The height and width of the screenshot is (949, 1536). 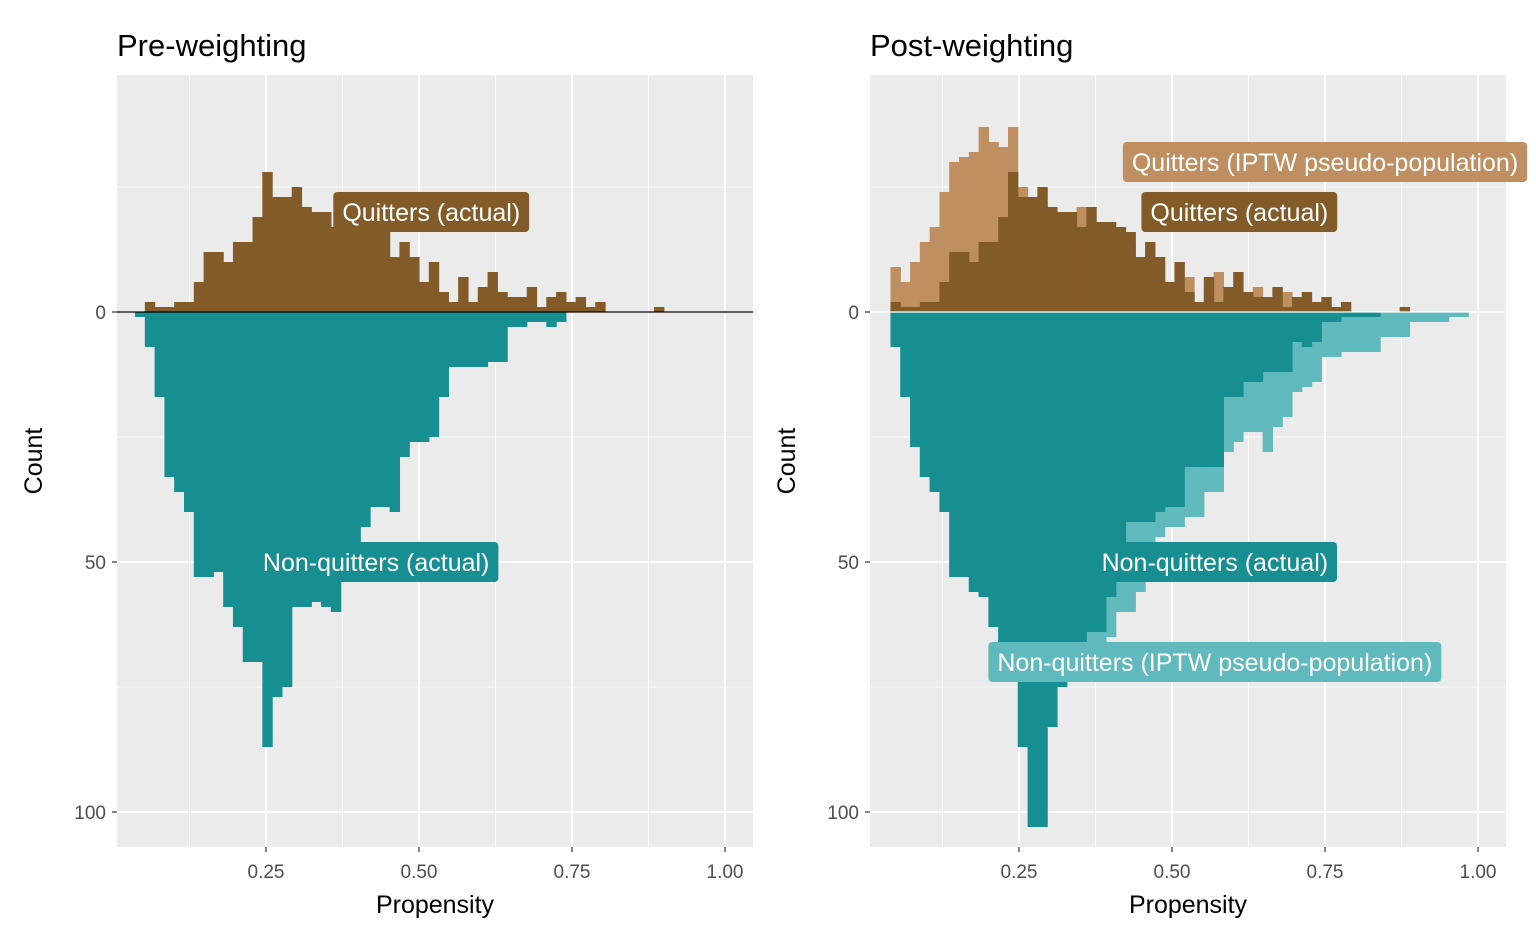 I want to click on y-tick-label: 100, so click(x=843, y=813).